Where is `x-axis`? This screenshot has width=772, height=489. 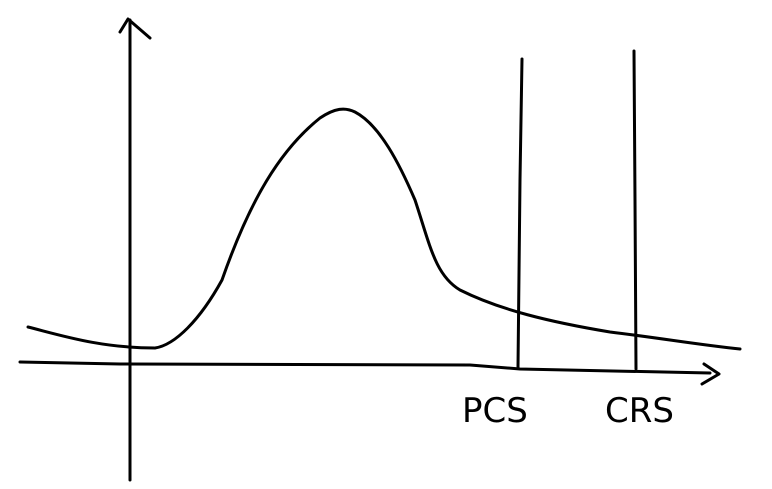 x-axis is located at coordinates (365, 367).